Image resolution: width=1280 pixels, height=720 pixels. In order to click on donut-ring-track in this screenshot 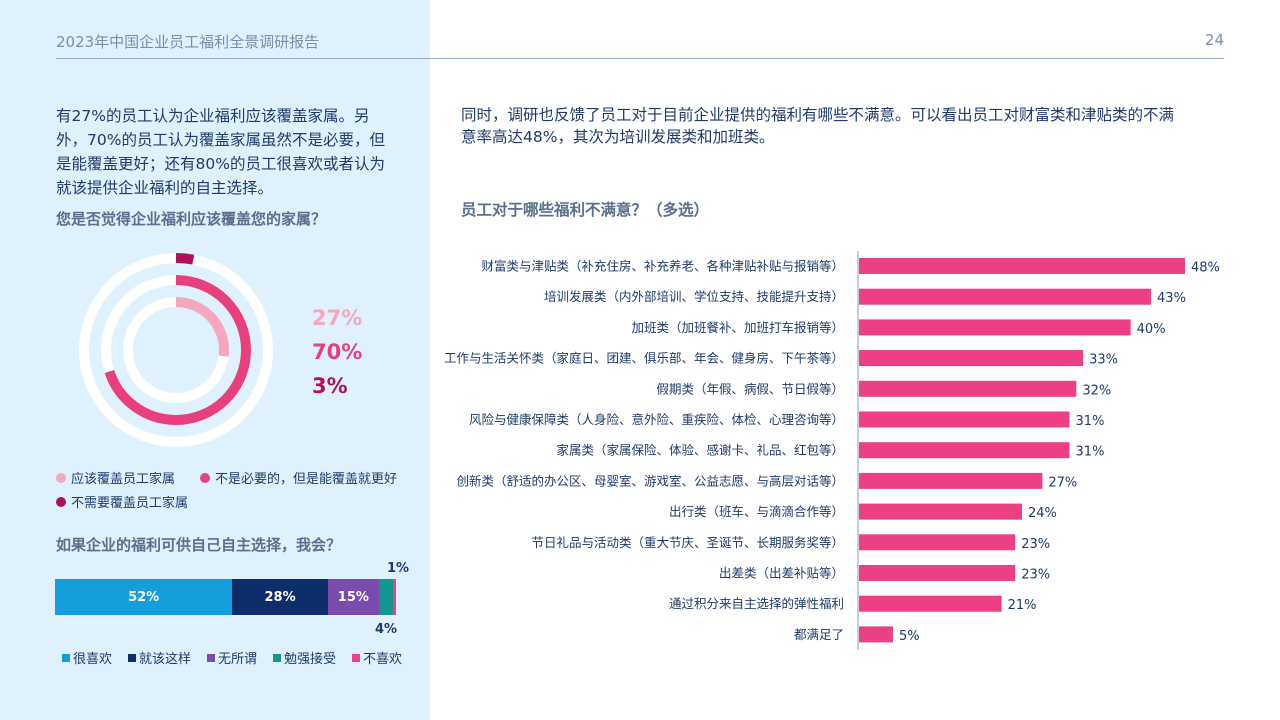, I will do `click(176, 350)`.